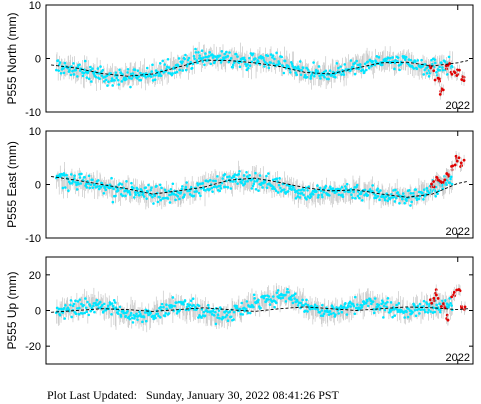  What do you see at coordinates (38, 186) in the screenshot?
I see `y-tick-label: 0` at bounding box center [38, 186].